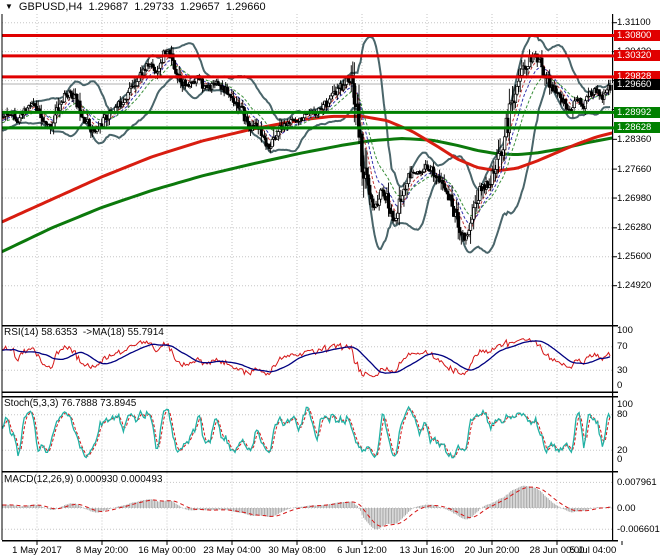 The width and height of the screenshot is (660, 560). Describe the element at coordinates (636, 270) in the screenshot. I see `price-axis` at that location.